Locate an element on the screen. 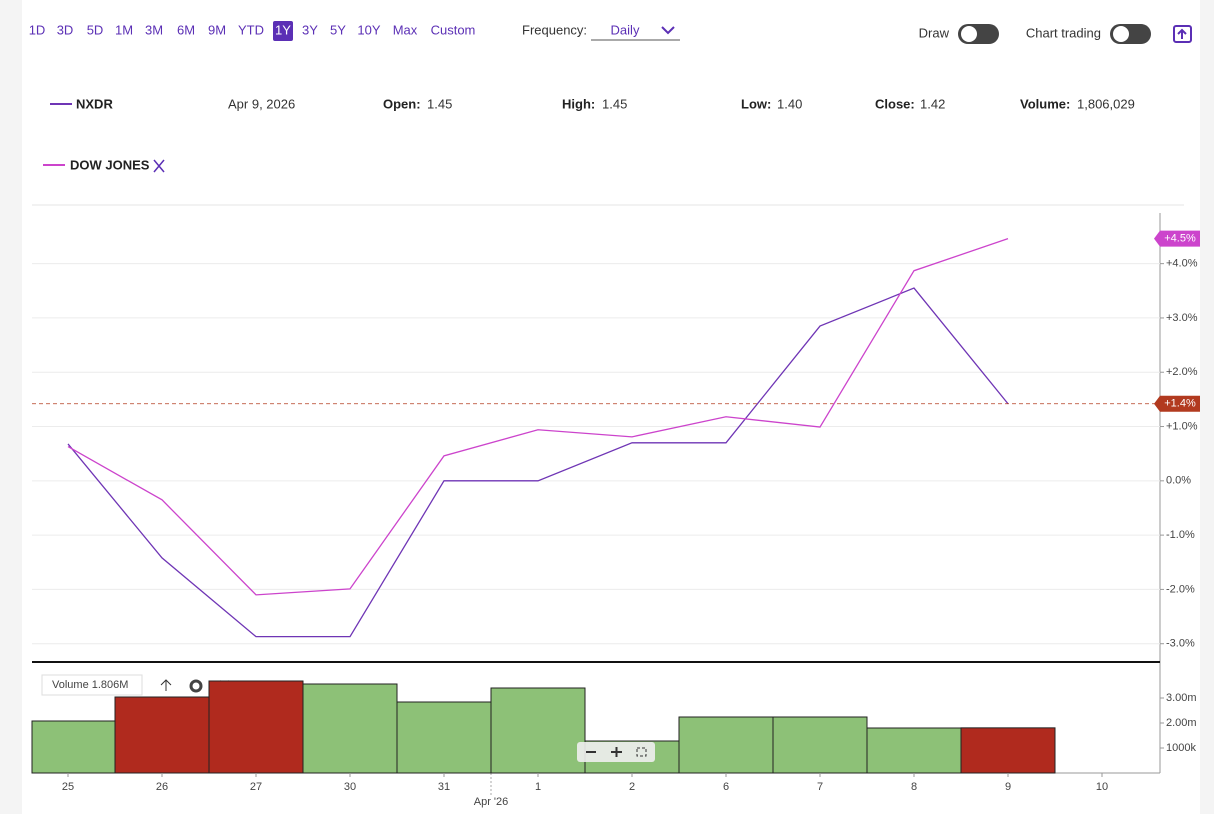 The image size is (1214, 814). y-tick-label: 3.00m is located at coordinates (1181, 698).